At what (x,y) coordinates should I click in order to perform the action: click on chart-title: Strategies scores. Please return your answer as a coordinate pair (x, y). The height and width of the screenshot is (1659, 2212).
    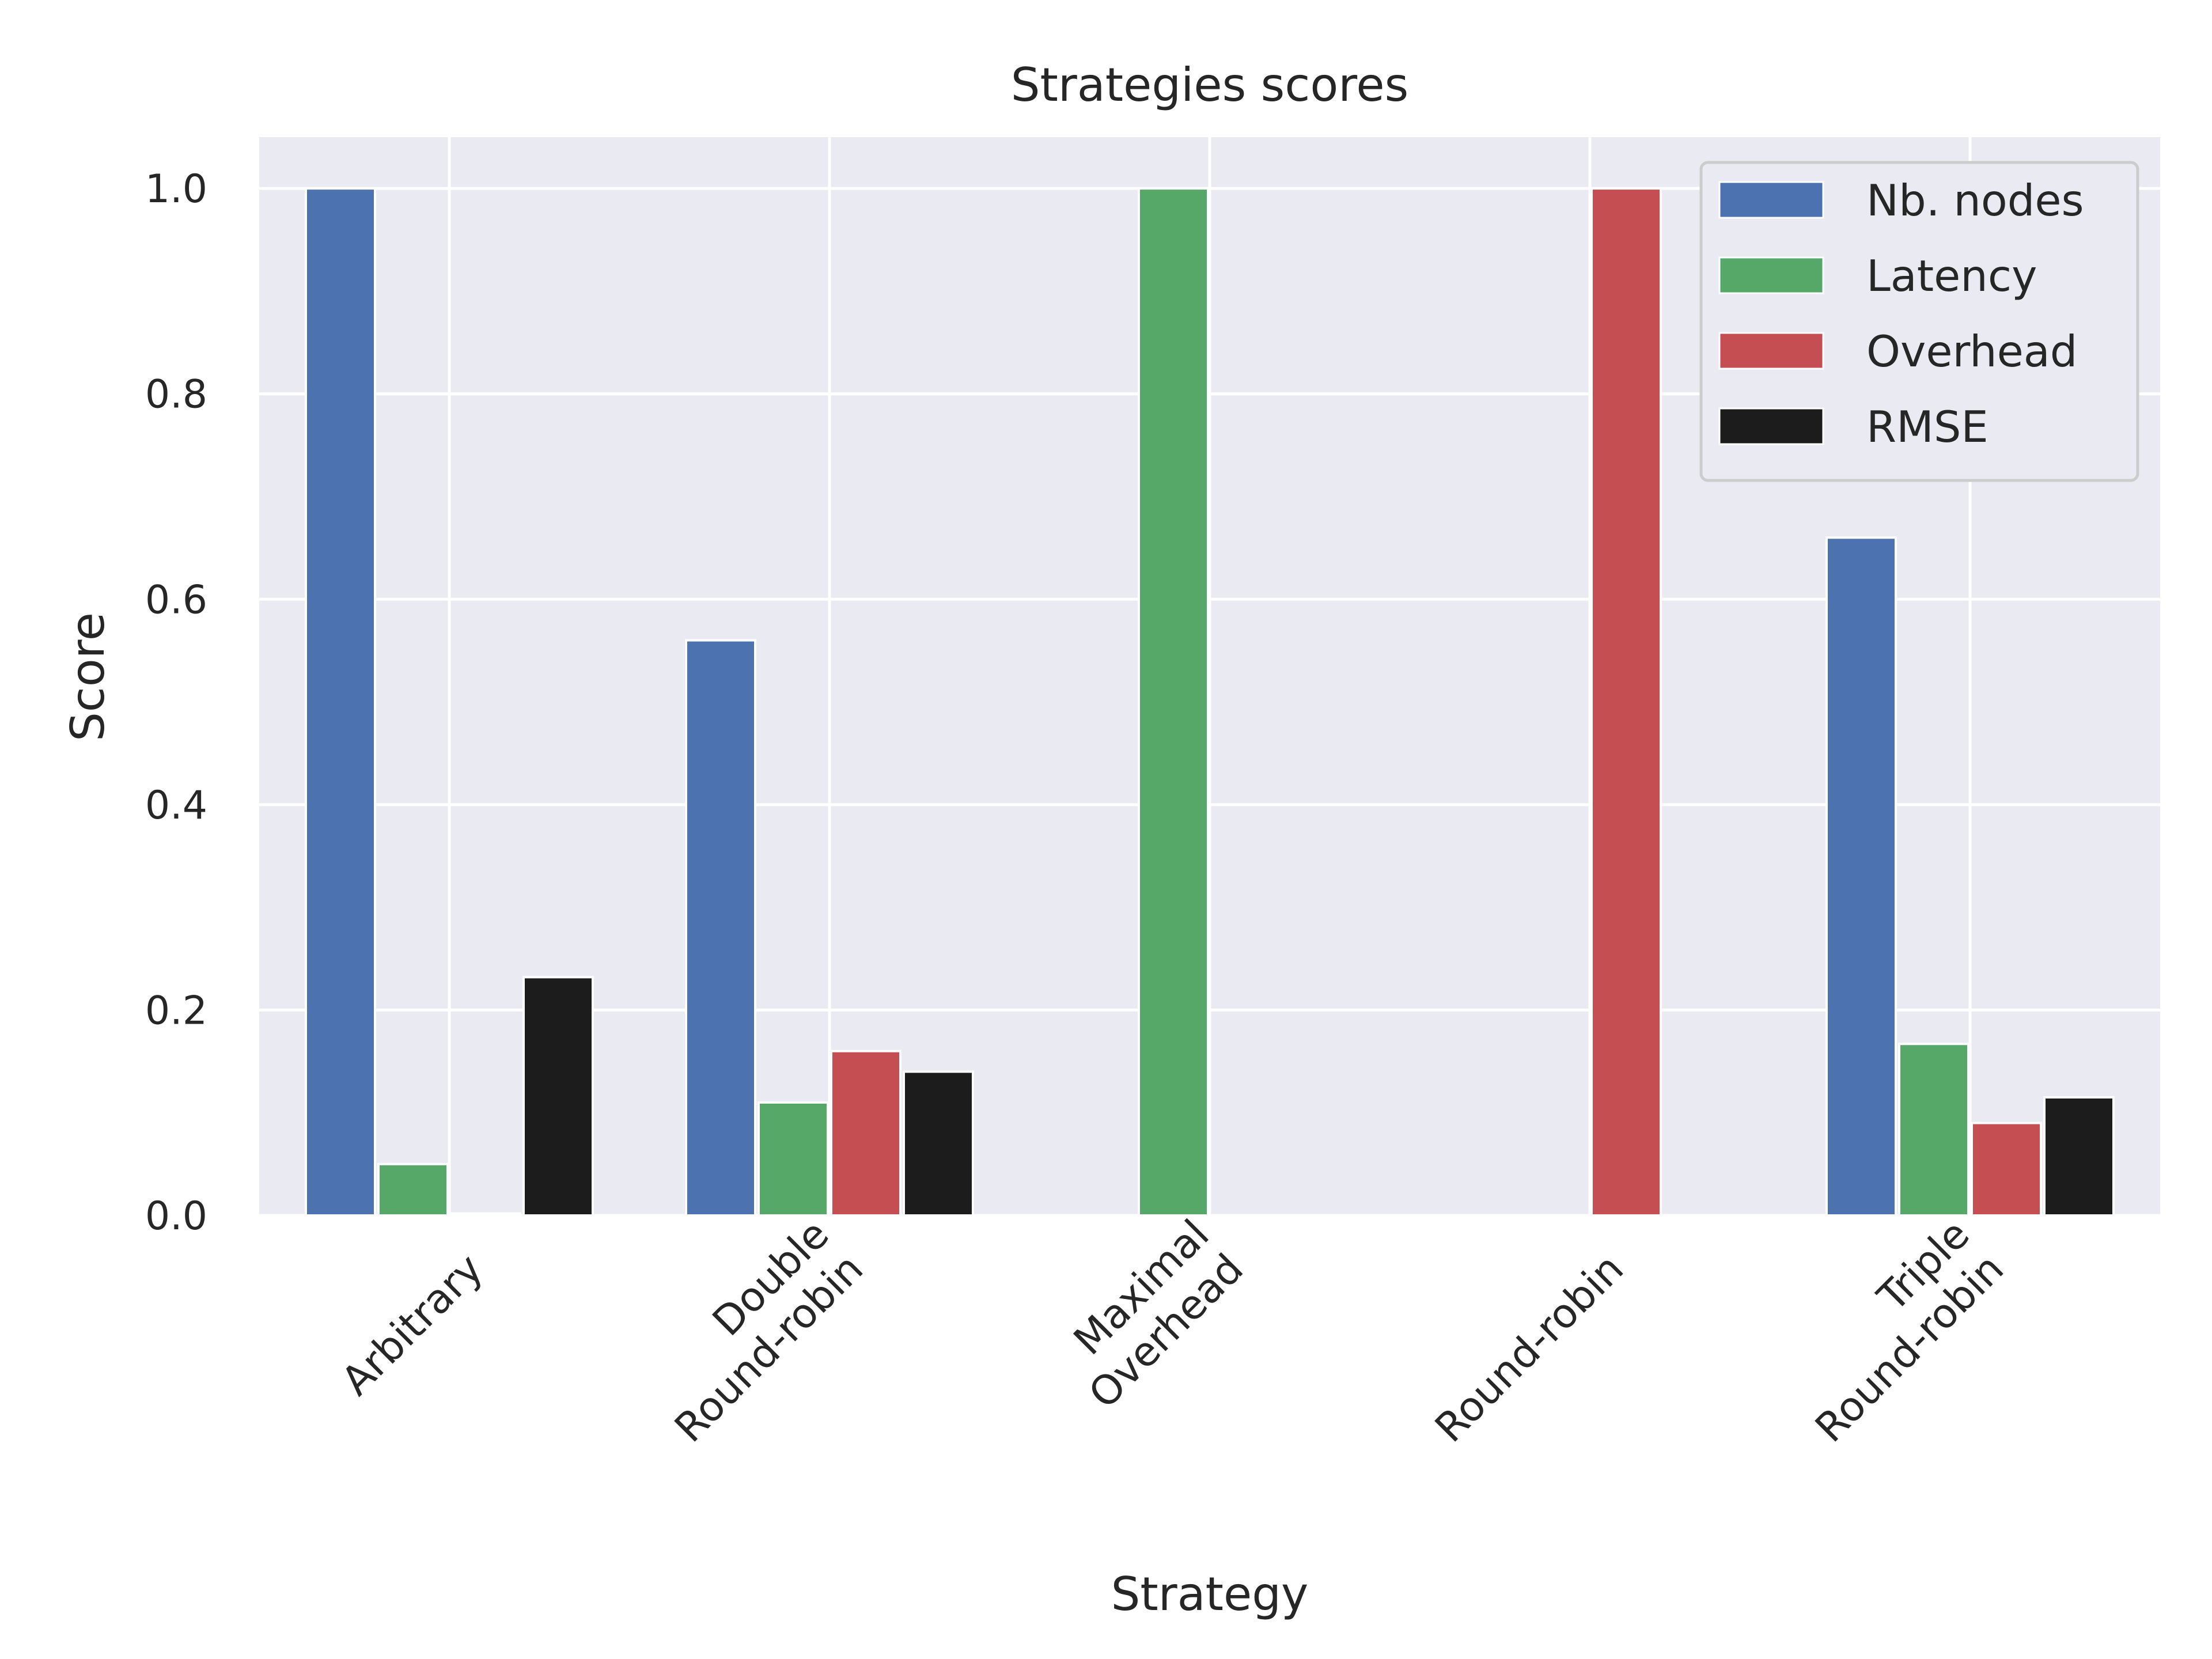
    Looking at the image, I should click on (1210, 85).